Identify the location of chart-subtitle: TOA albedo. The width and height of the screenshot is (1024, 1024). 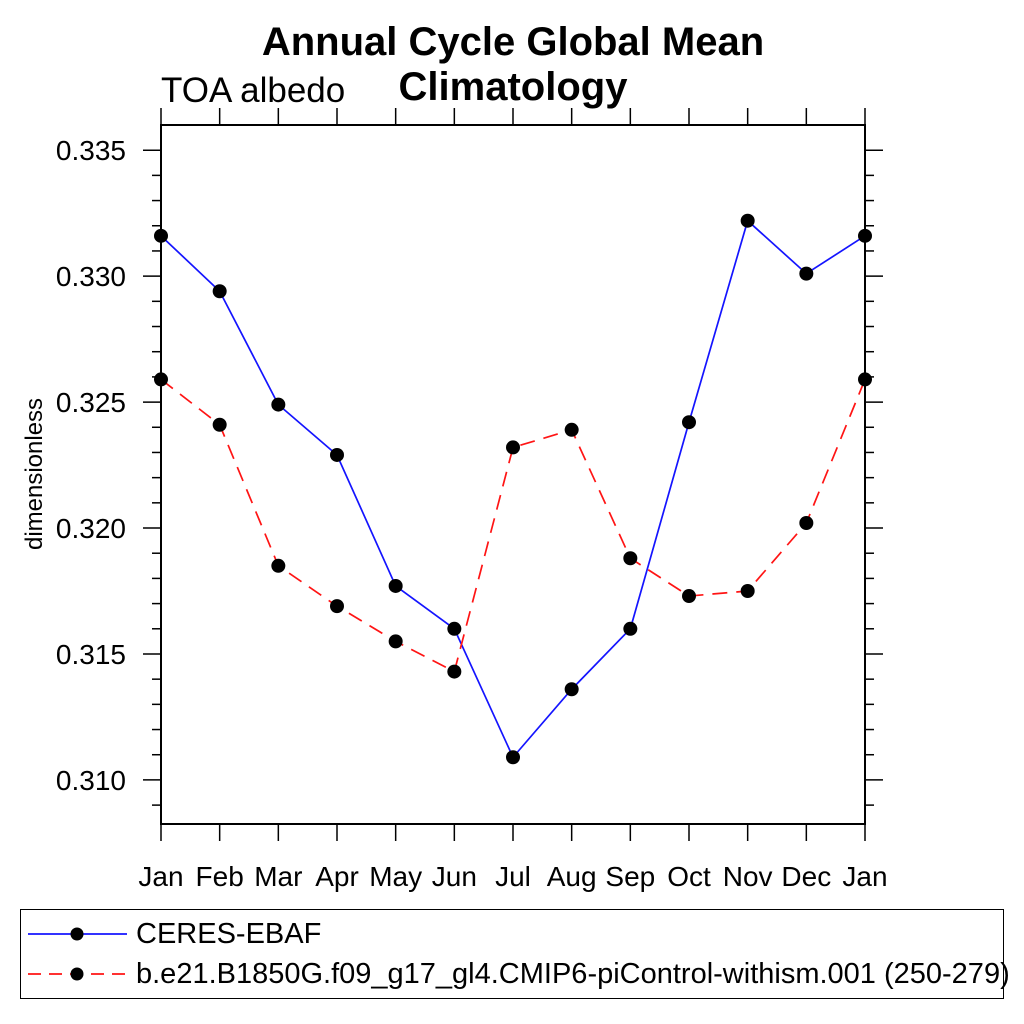
(253, 90).